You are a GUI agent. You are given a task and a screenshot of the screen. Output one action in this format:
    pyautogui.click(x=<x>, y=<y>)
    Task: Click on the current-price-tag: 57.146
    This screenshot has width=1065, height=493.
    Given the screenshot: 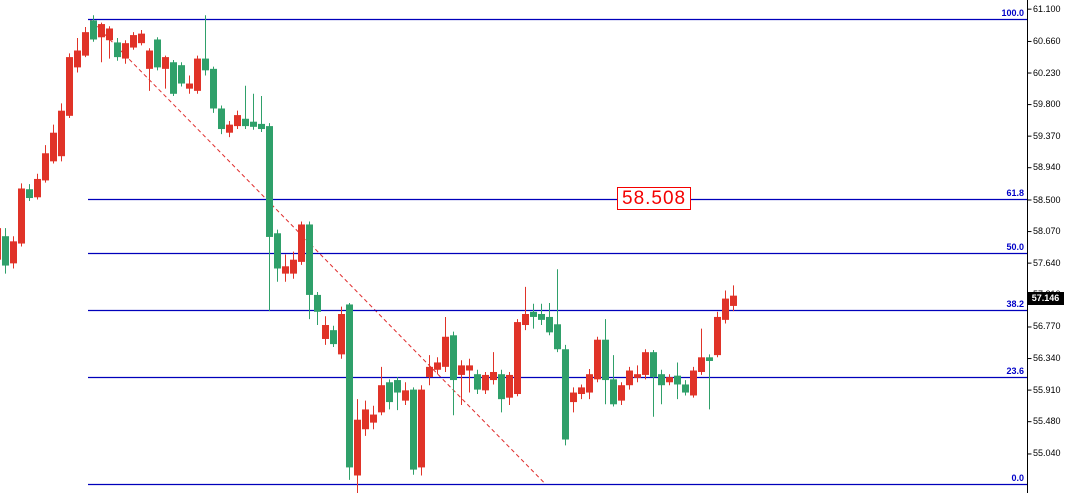 What is the action you would take?
    pyautogui.click(x=1045, y=299)
    